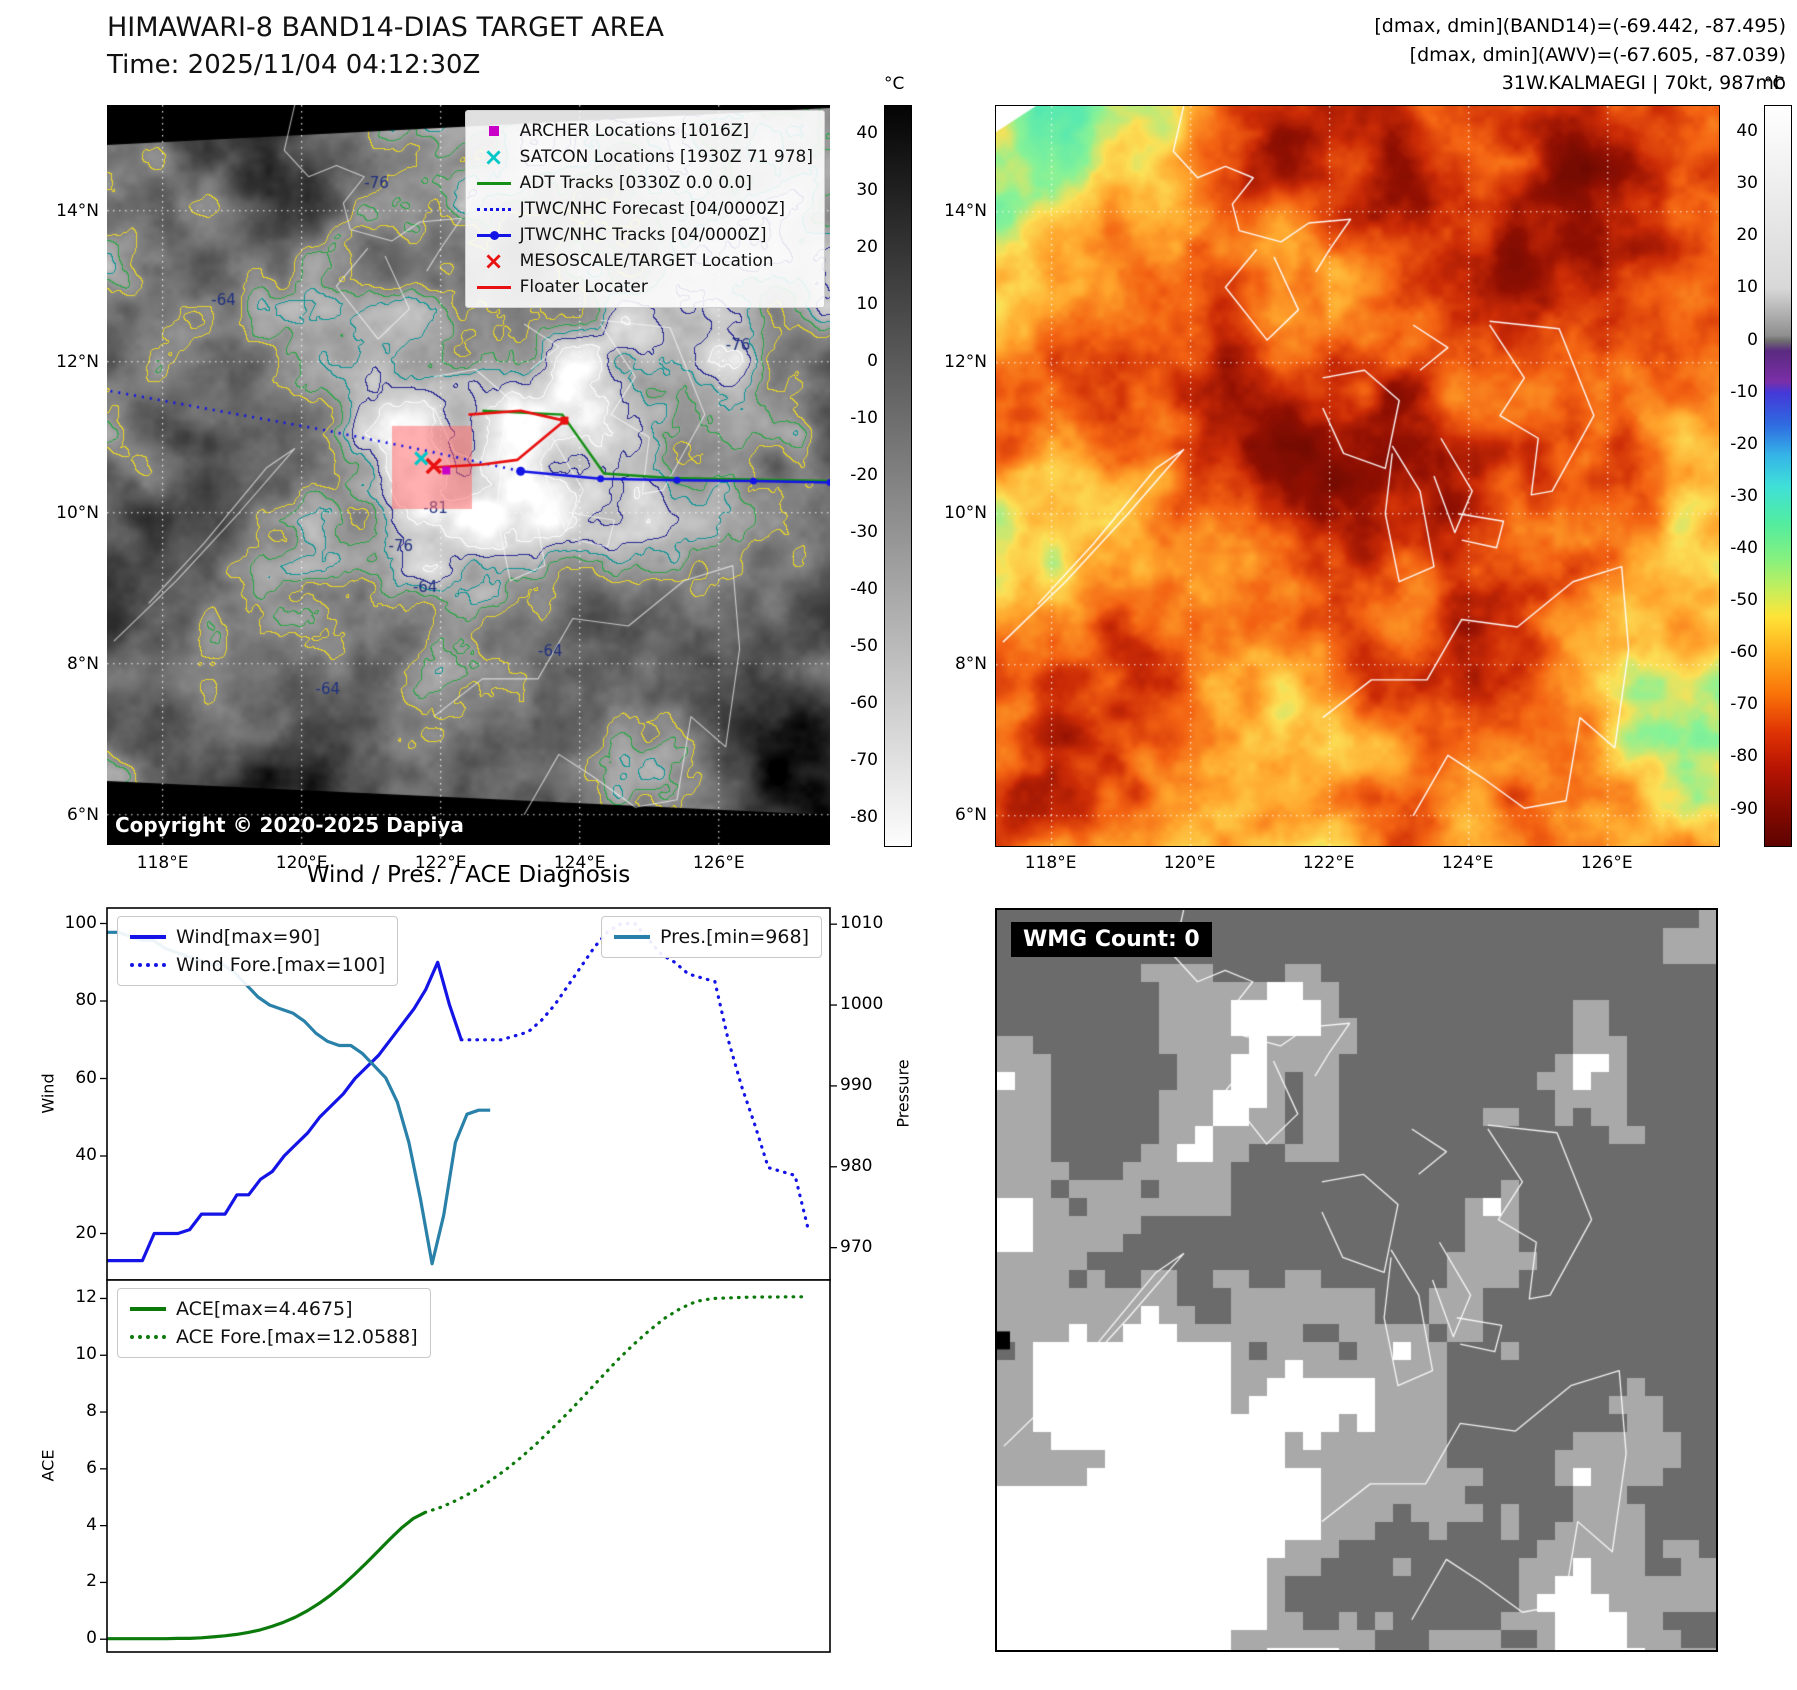 Image resolution: width=1797 pixels, height=1690 pixels. What do you see at coordinates (493, 209) in the screenshot?
I see `jtwc-forecast-dotted-line-icon` at bounding box center [493, 209].